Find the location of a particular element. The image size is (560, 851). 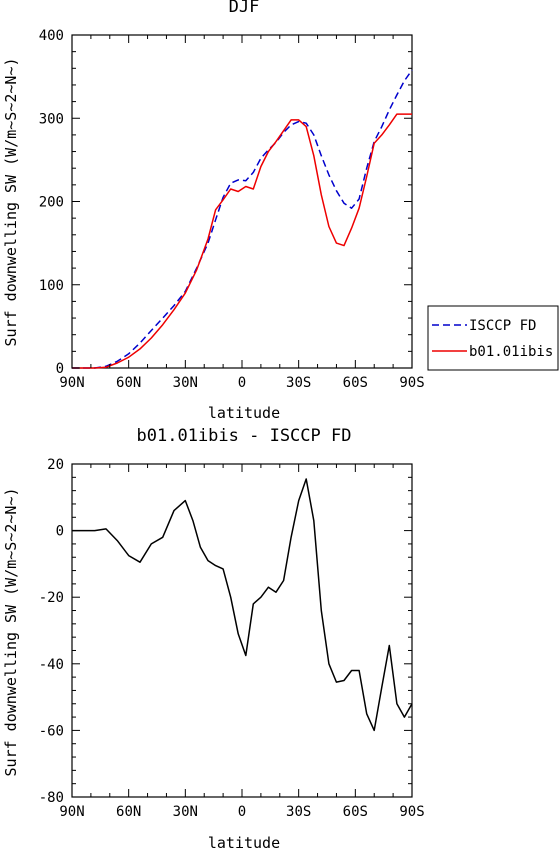

bottom-y-tick-label: -20 is located at coordinates (51, 598).